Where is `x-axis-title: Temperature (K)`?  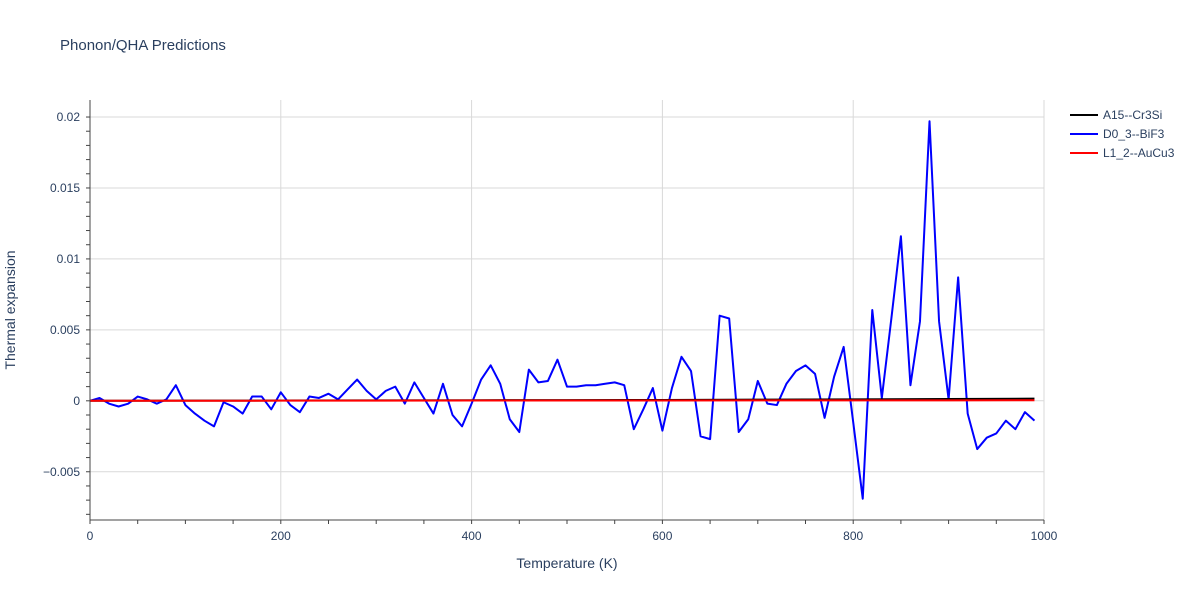
x-axis-title: Temperature (K) is located at coordinates (566, 563).